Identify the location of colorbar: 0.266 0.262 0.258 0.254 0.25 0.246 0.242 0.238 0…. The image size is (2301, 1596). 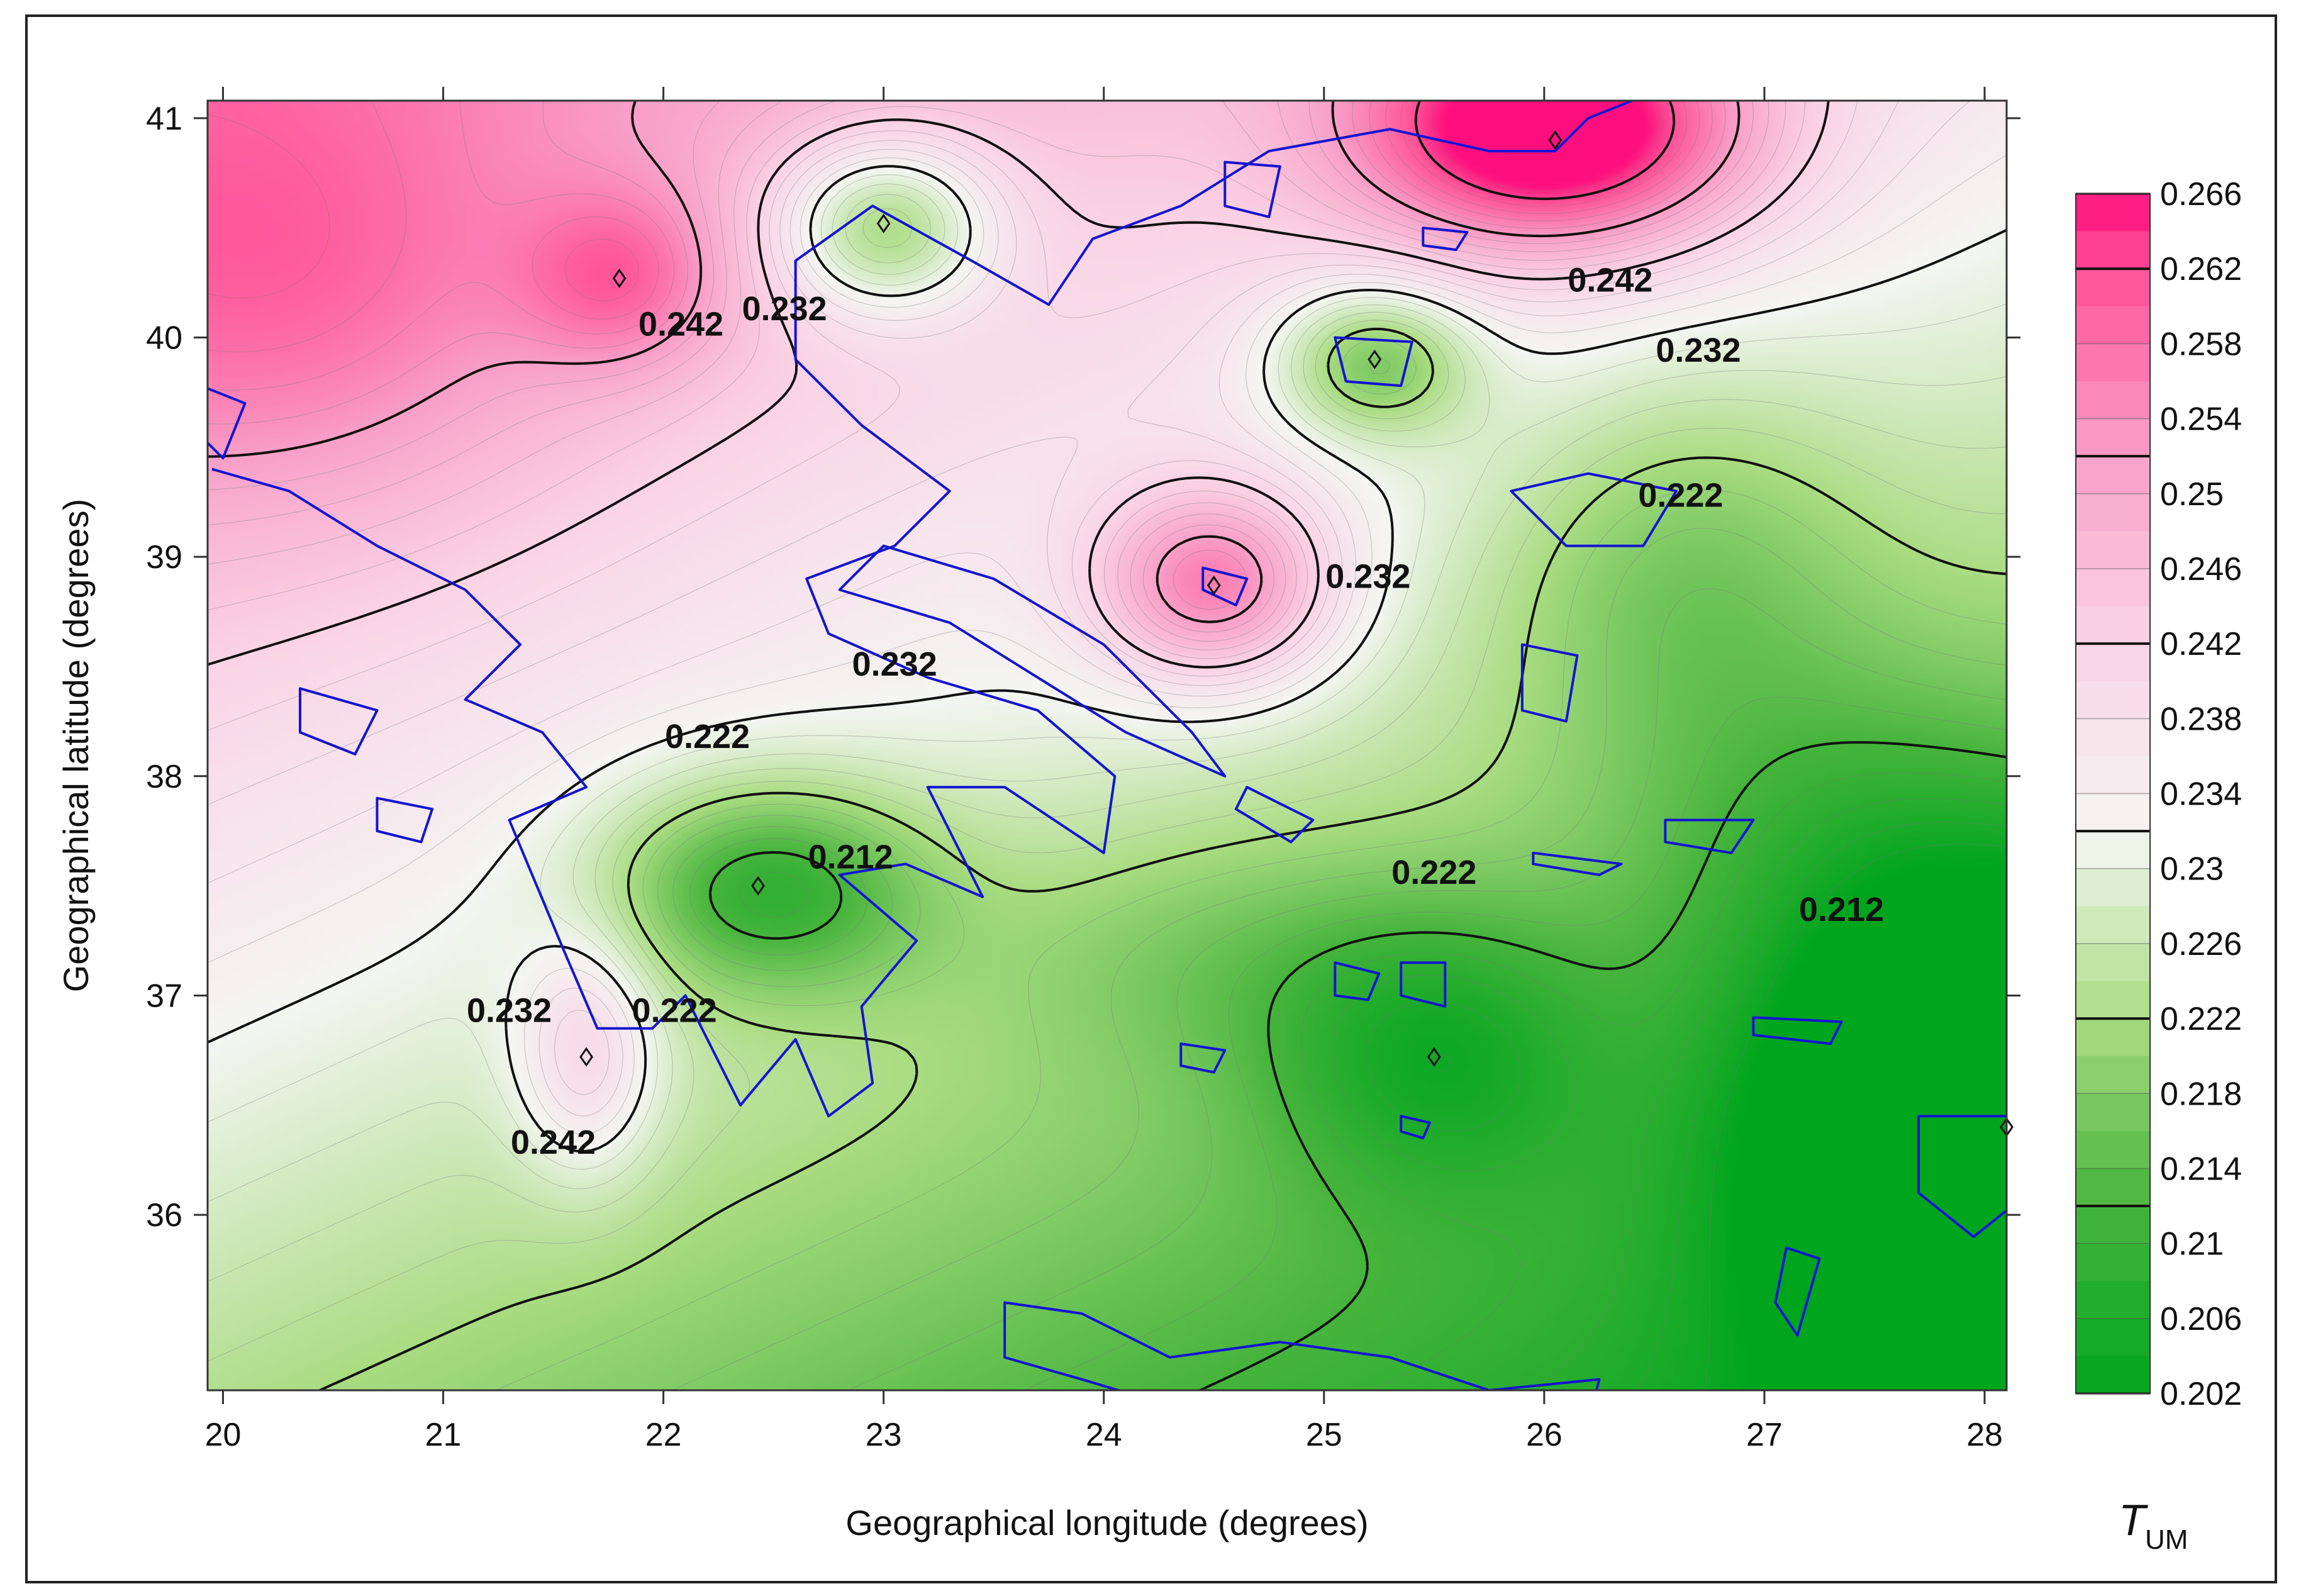
(2158, 794).